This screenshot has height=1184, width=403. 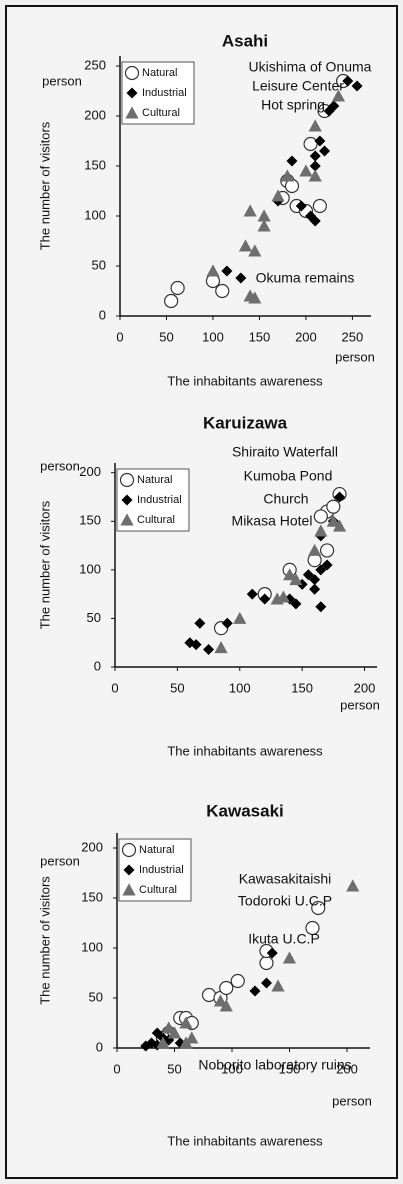 What do you see at coordinates (305, 278) in the screenshot?
I see `annotation: Okuma remains` at bounding box center [305, 278].